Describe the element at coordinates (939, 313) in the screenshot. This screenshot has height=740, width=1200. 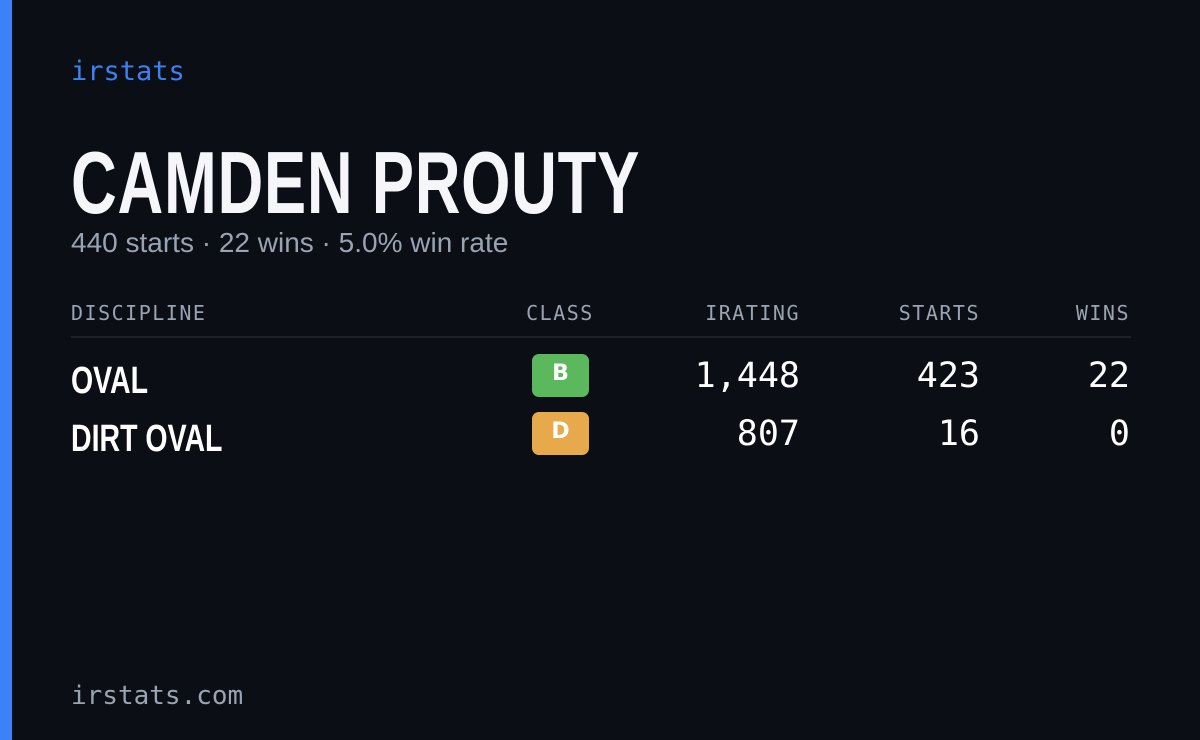
I see `column-header: STARTS` at that location.